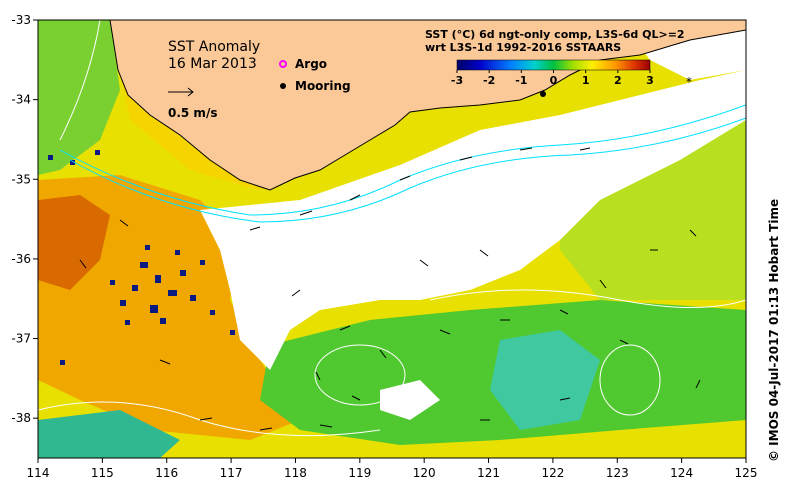 This screenshot has width=790, height=492. What do you see at coordinates (102, 473) in the screenshot?
I see `x-tick-label: 115` at bounding box center [102, 473].